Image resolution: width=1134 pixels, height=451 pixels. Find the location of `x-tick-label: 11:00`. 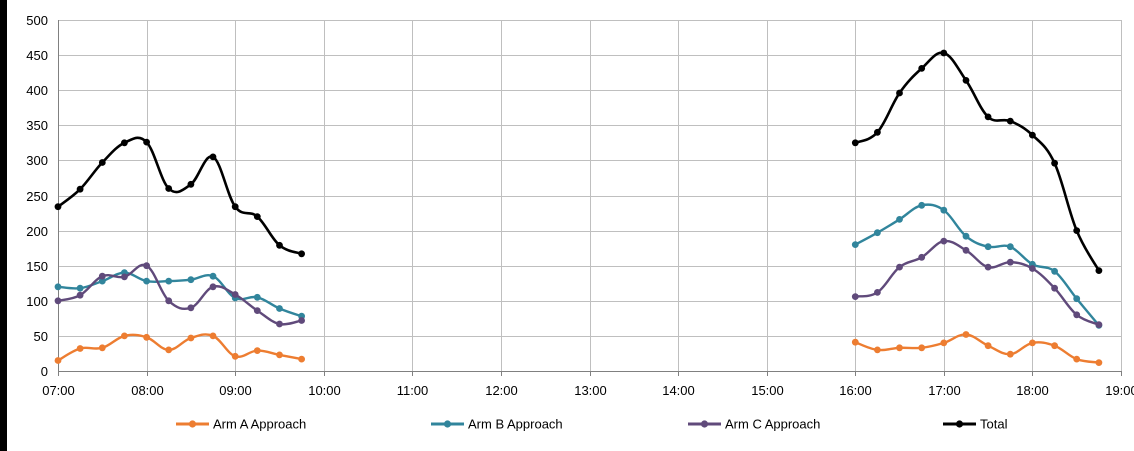

x-tick-label: 11:00 is located at coordinates (413, 390).